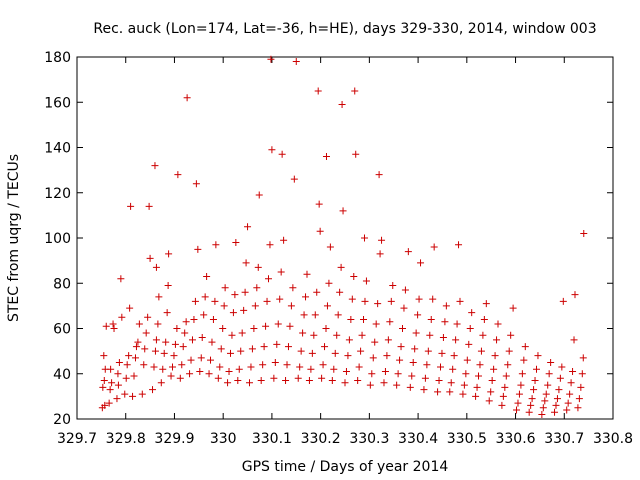  Describe the element at coordinates (57, 239) in the screenshot. I see `y-tick-label: 100` at that location.